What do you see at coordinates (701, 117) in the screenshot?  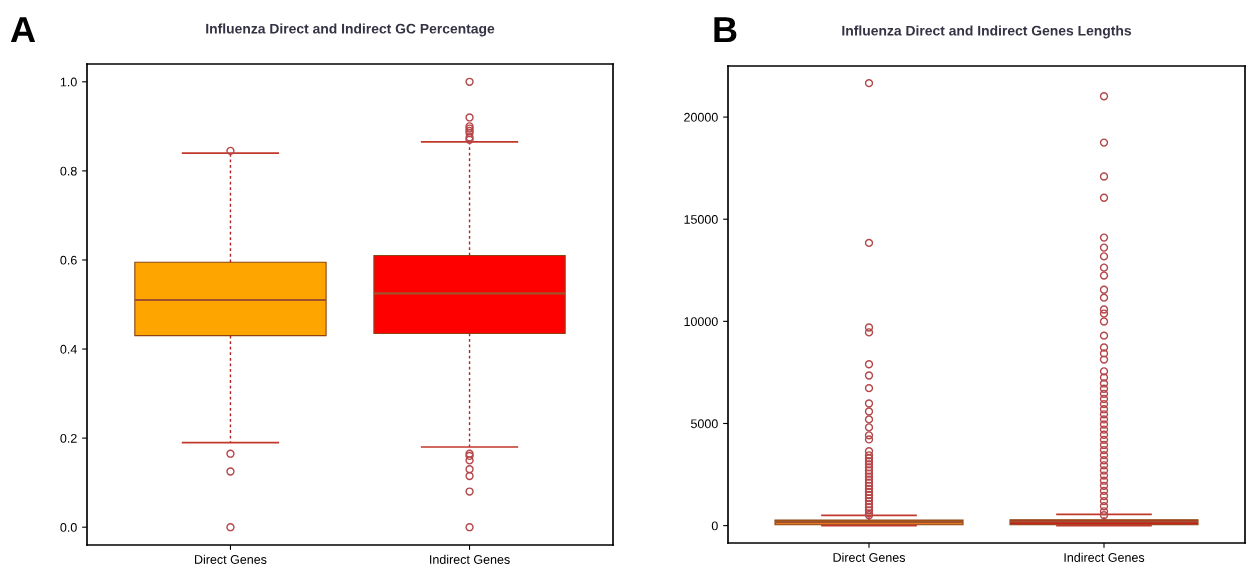 I see `y-tick-label: 20000` at bounding box center [701, 117].